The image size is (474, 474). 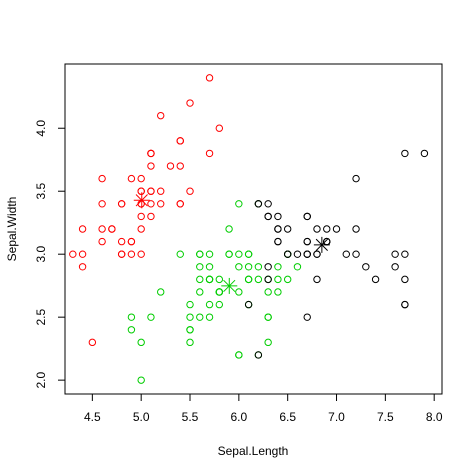 I want to click on x-tick-label: 5.5, so click(x=190, y=417).